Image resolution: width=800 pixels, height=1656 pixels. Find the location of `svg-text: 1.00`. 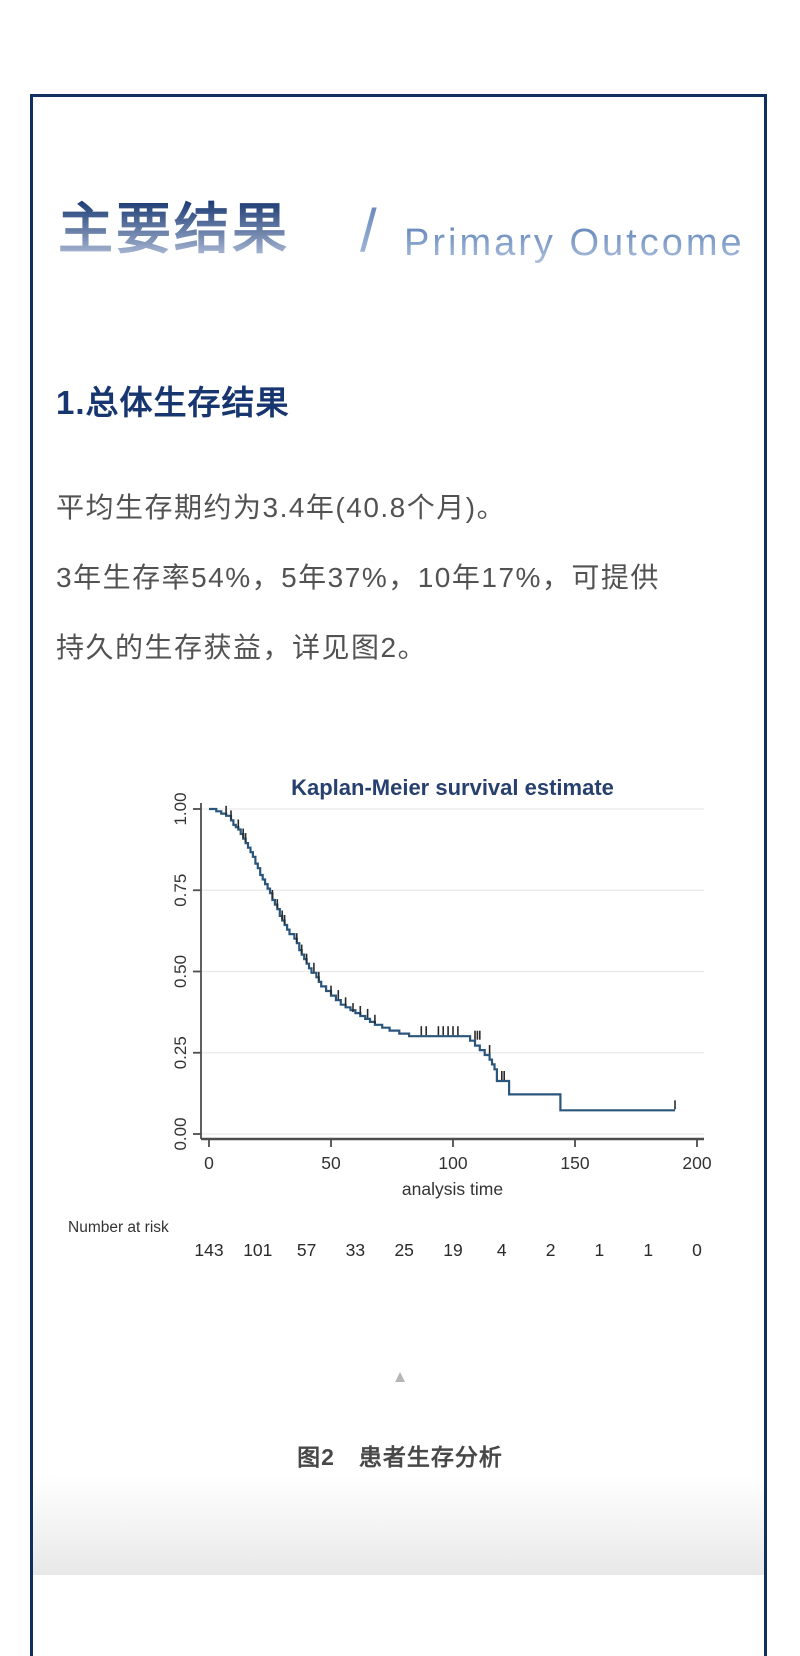

svg-text: 1.00 is located at coordinates (180, 808).